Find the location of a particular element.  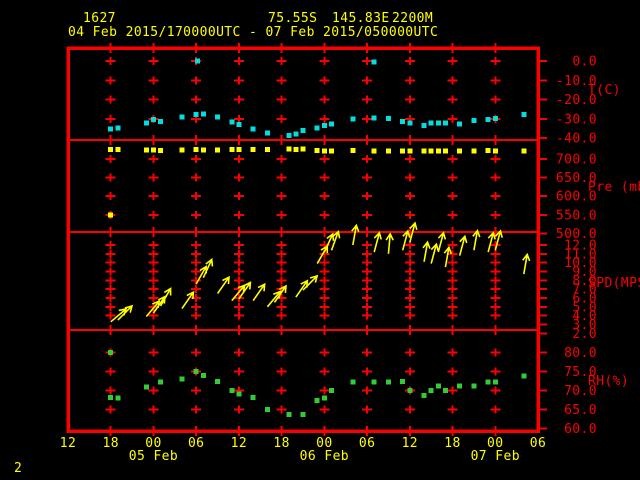

y-tick-label: 9.0 is located at coordinates (584, 272).